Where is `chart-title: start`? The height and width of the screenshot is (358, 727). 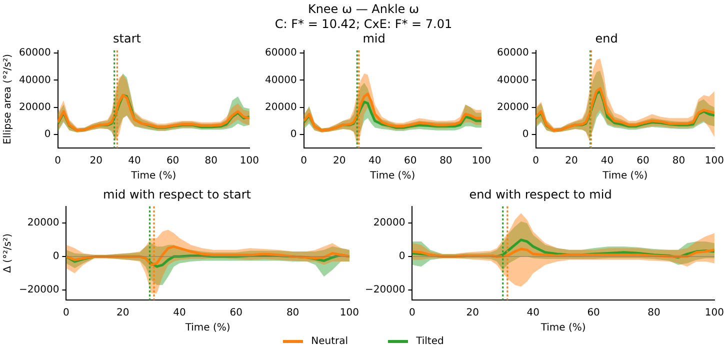 chart-title: start is located at coordinates (127, 38).